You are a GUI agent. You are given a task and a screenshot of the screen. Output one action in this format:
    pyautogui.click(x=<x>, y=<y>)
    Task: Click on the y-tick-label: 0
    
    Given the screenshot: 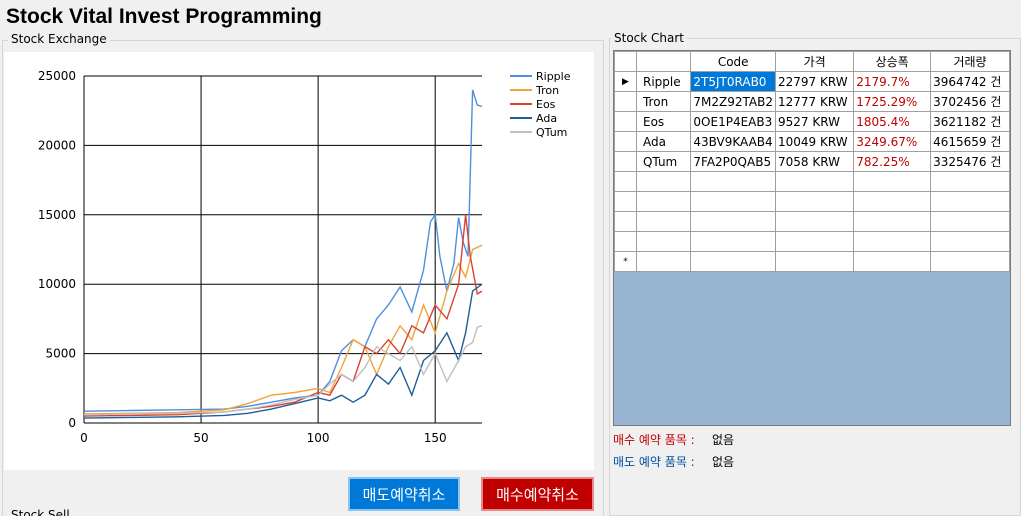 What is the action you would take?
    pyautogui.click(x=72, y=423)
    